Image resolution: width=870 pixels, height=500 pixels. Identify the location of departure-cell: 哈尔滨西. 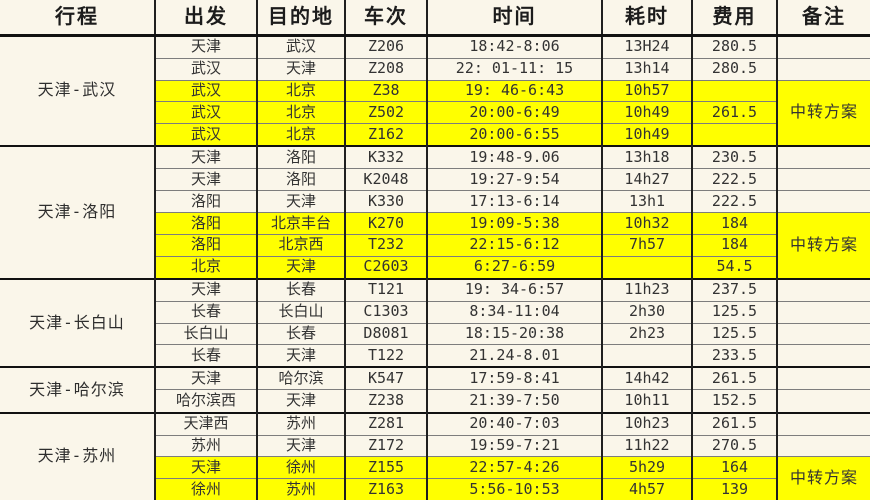
(205, 401).